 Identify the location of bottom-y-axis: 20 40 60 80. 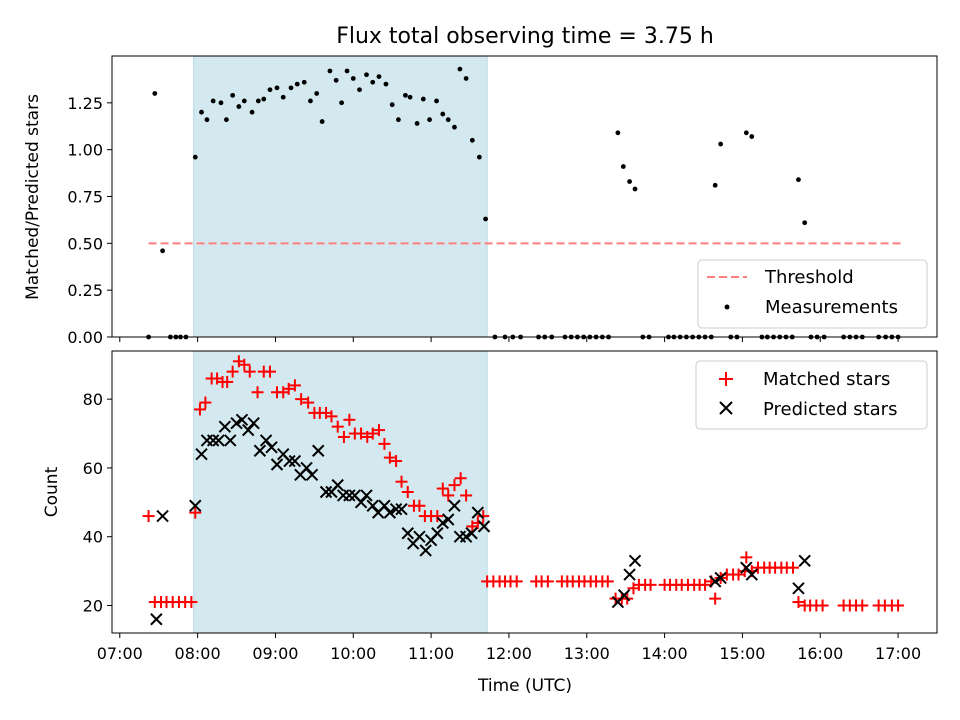
(97, 502).